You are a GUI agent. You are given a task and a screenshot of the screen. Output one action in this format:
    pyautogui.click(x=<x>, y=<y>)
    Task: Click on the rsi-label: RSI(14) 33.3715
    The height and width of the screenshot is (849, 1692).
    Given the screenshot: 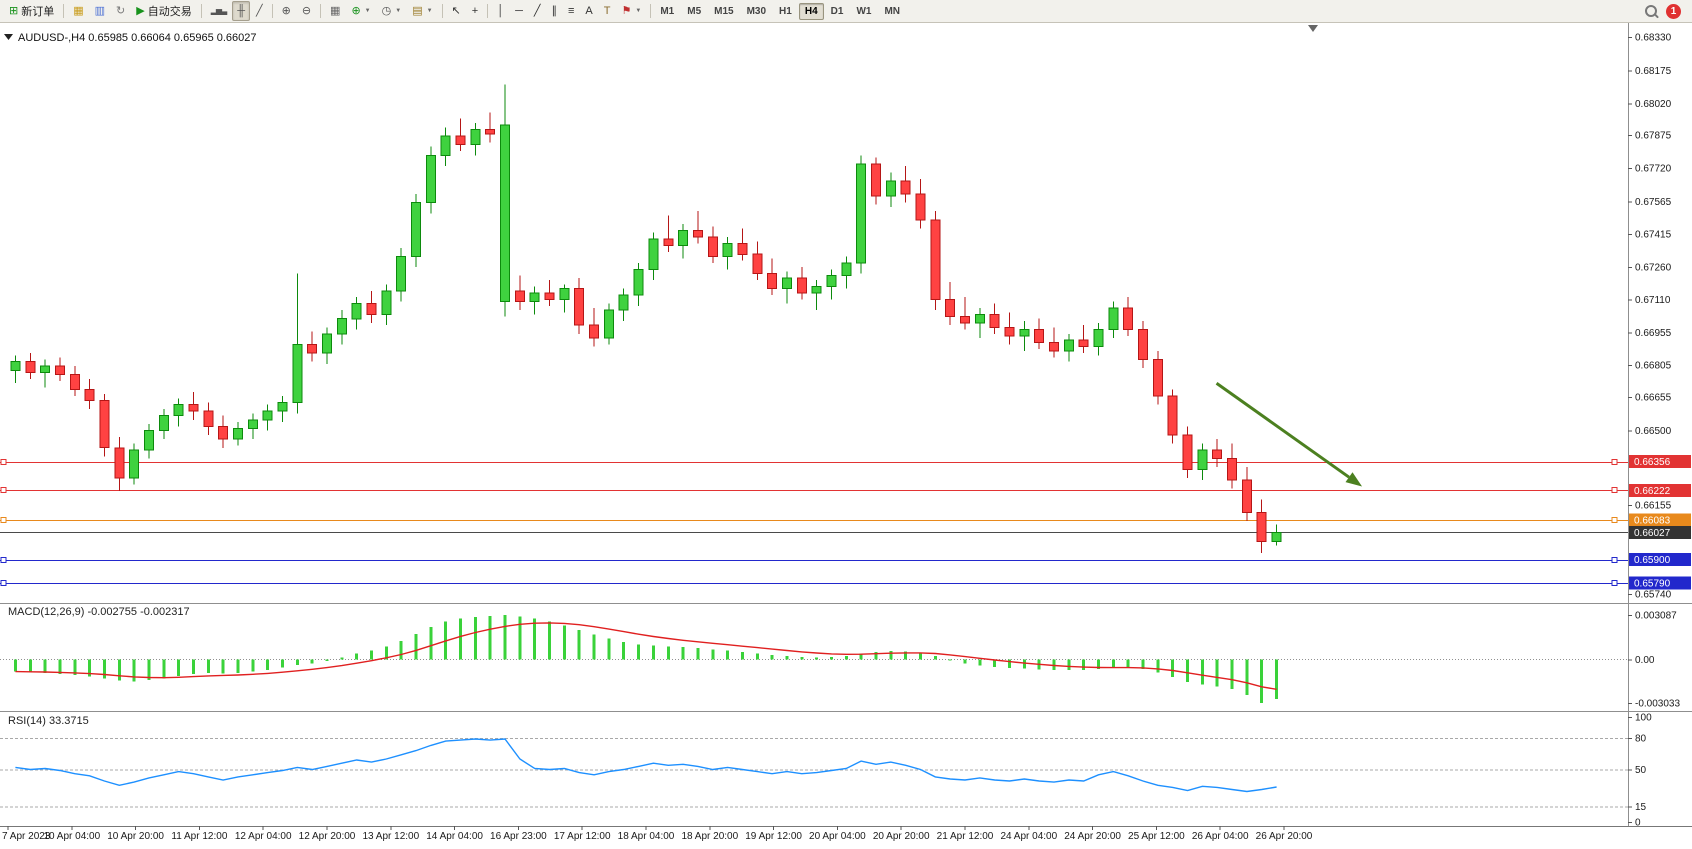 What is the action you would take?
    pyautogui.click(x=48, y=721)
    